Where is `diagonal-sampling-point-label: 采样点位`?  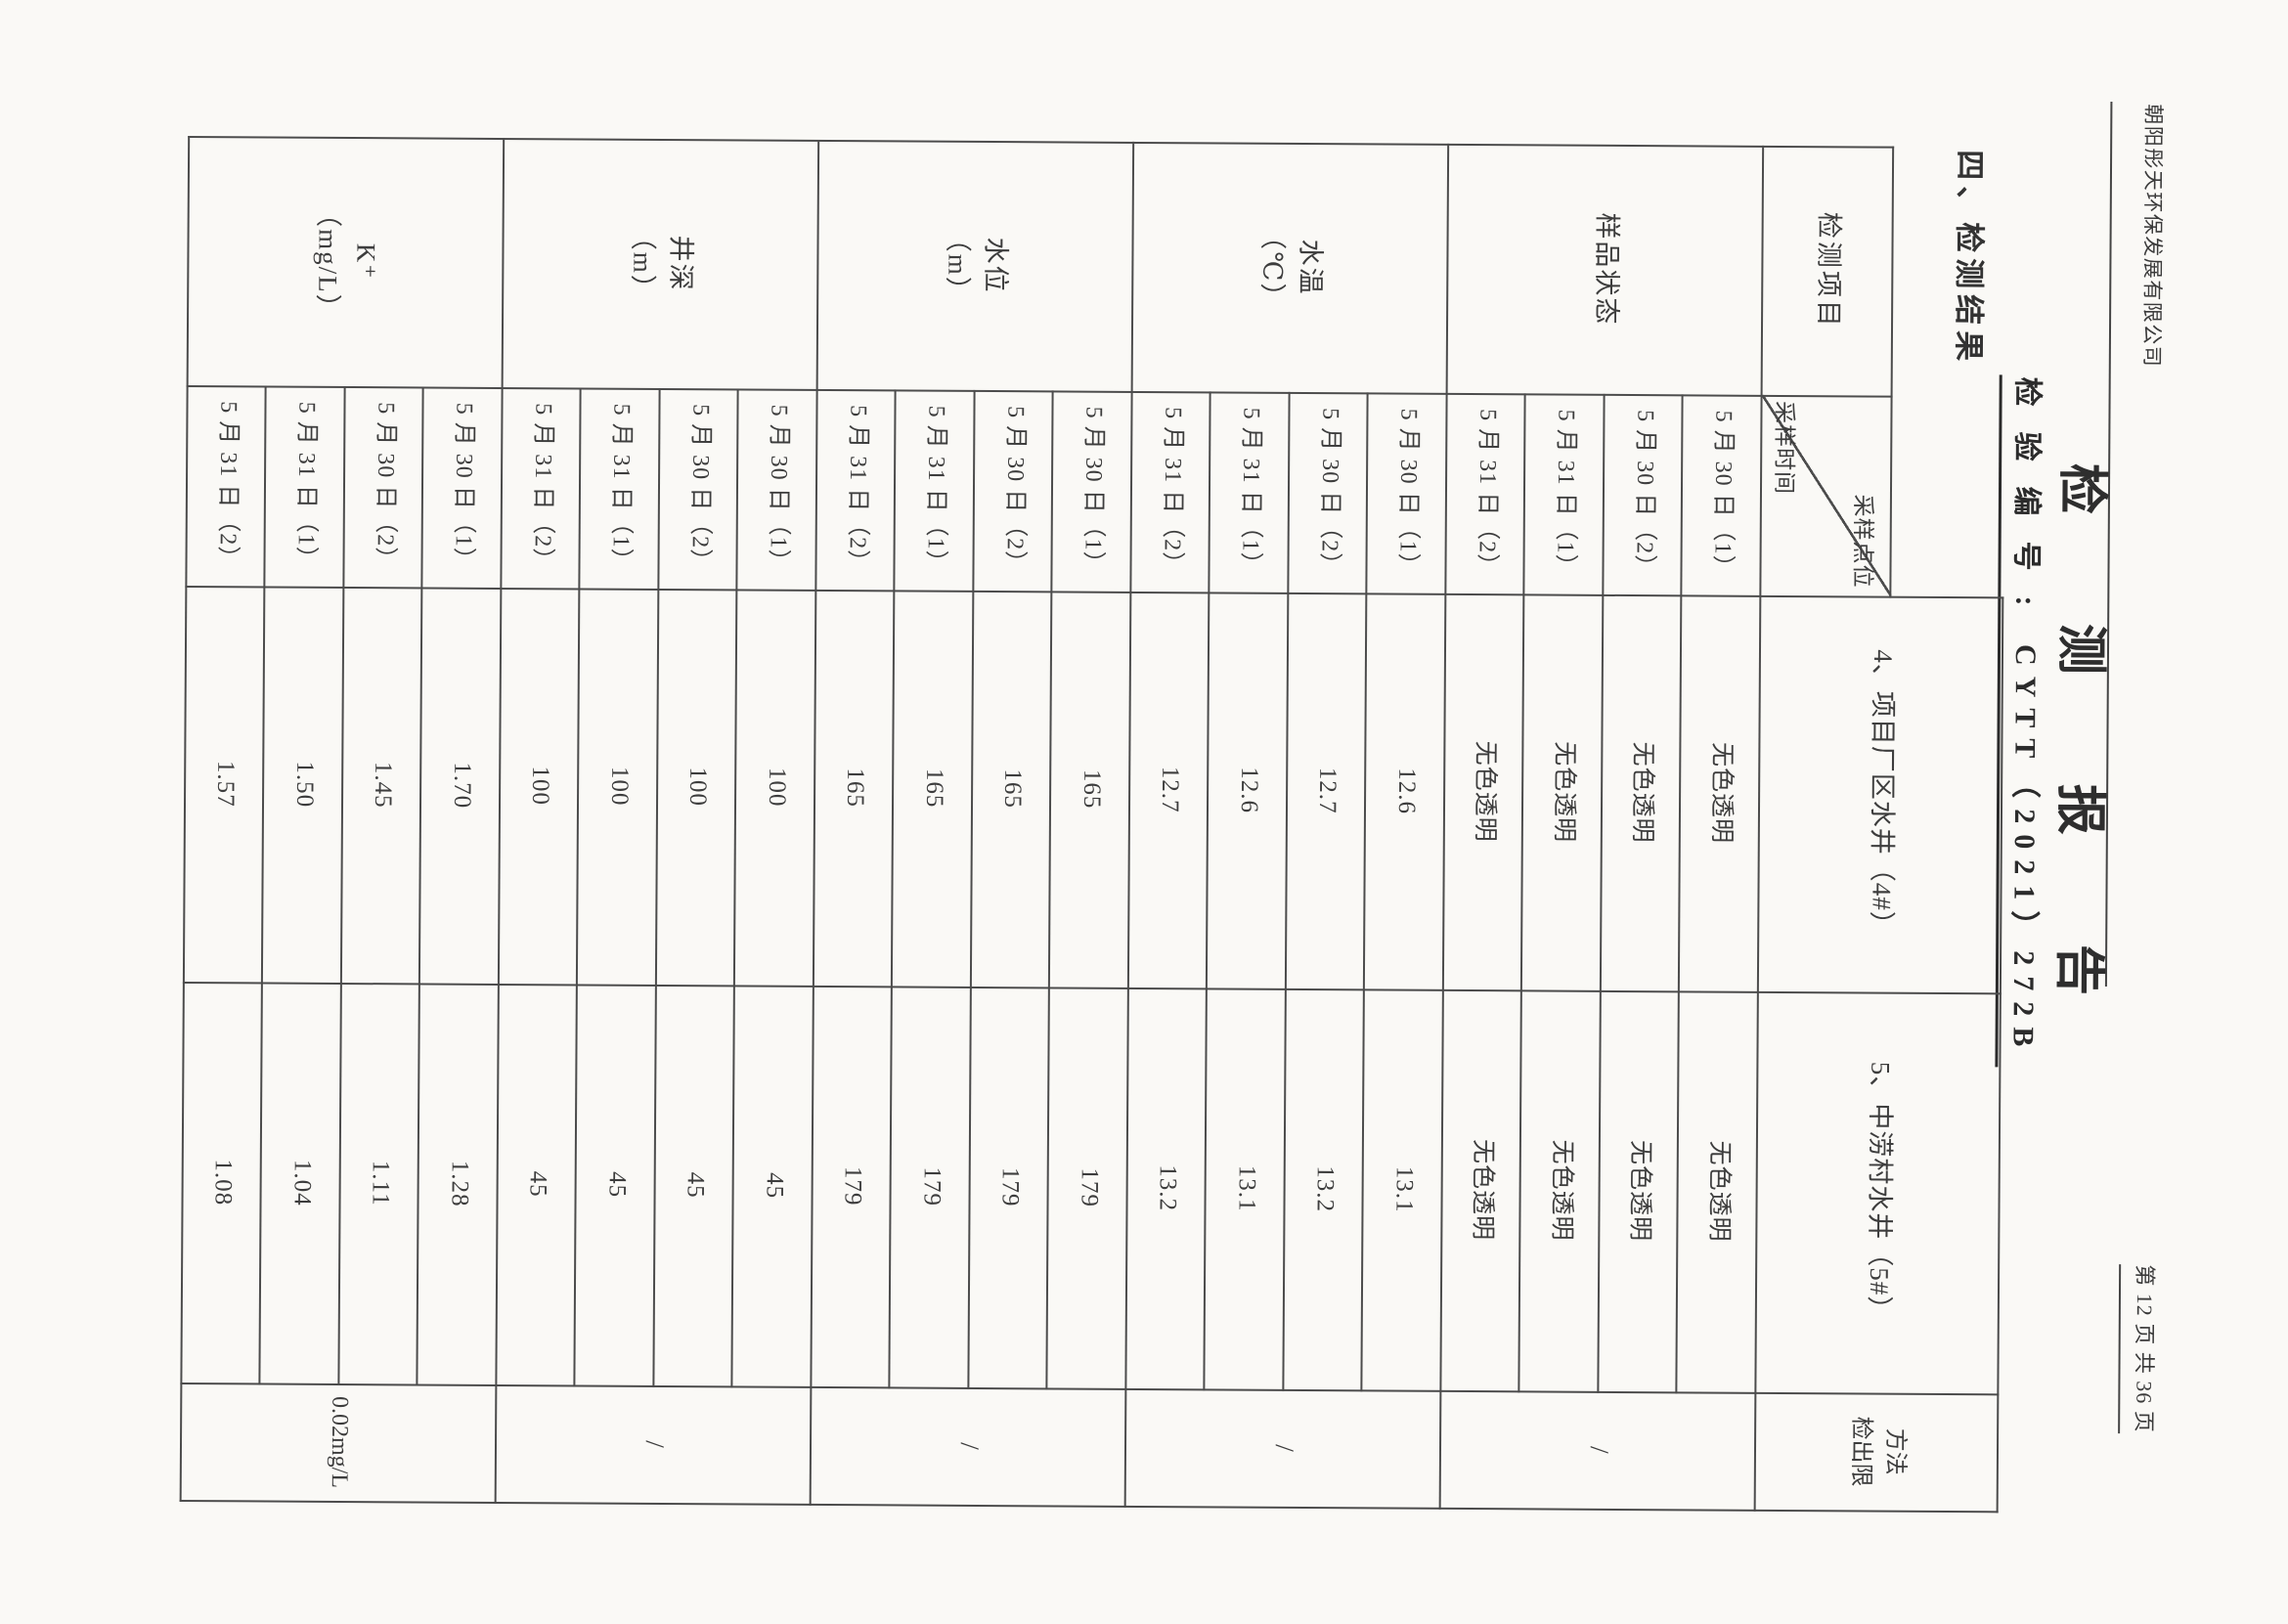
diagonal-sampling-point-label: 采样点位 is located at coordinates (1862, 541).